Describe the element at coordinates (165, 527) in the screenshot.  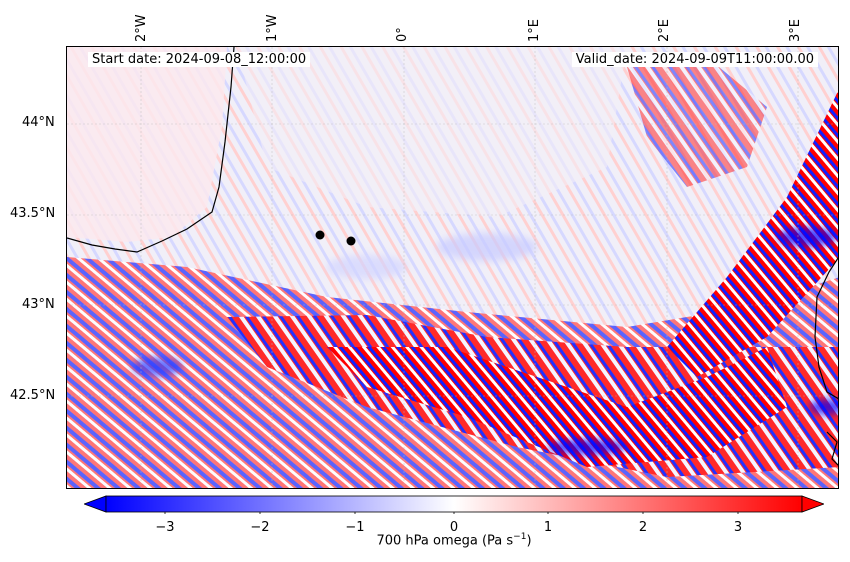
I see `colorbar-tick-minus3: −3` at that location.